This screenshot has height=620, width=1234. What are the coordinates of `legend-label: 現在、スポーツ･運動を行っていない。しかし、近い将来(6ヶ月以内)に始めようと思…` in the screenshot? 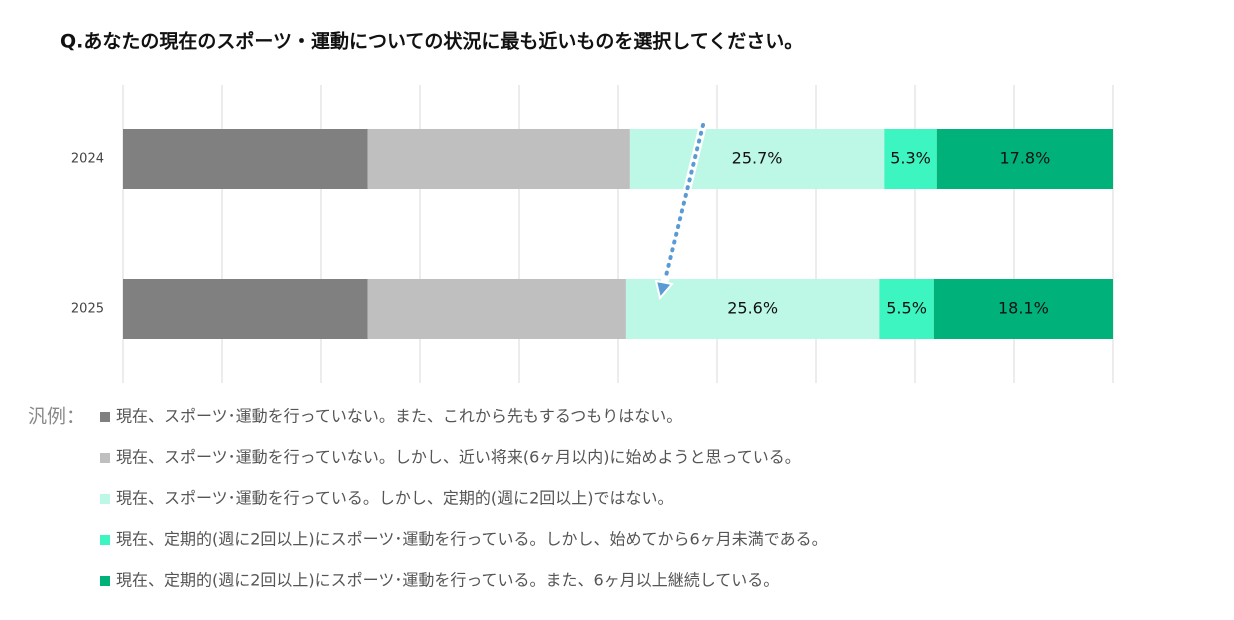 It's located at (458, 457).